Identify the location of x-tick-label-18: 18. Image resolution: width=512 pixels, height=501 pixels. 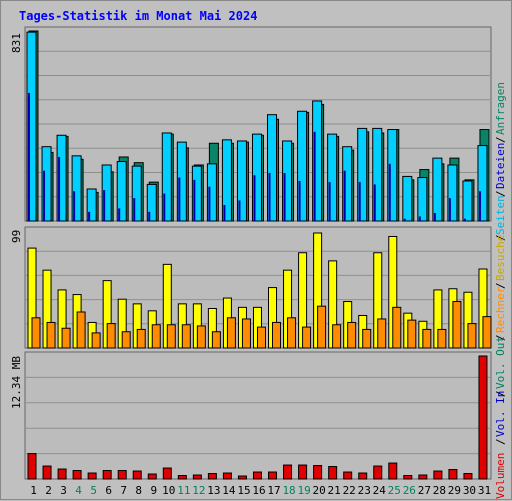
(288, 490).